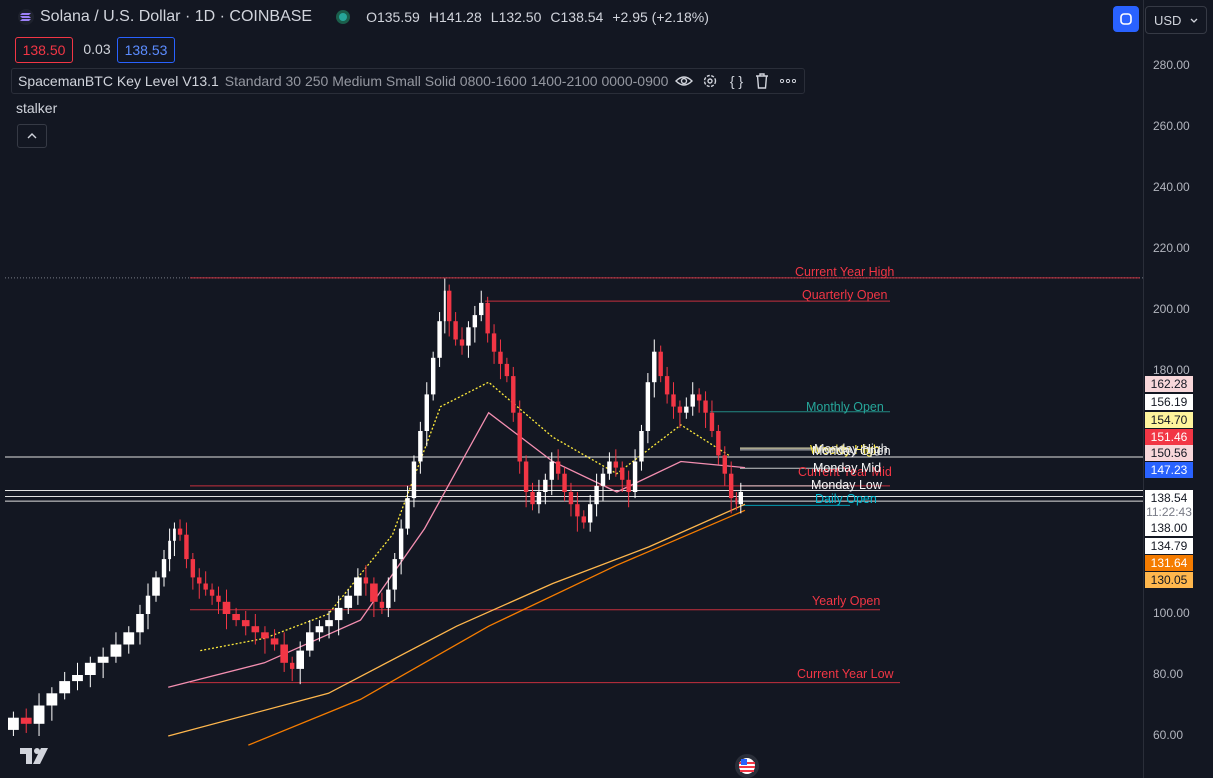  Describe the element at coordinates (176, 16) in the screenshot. I see `symbol-title: Solana / U.S. Dollar · 1D · COINBASE` at that location.